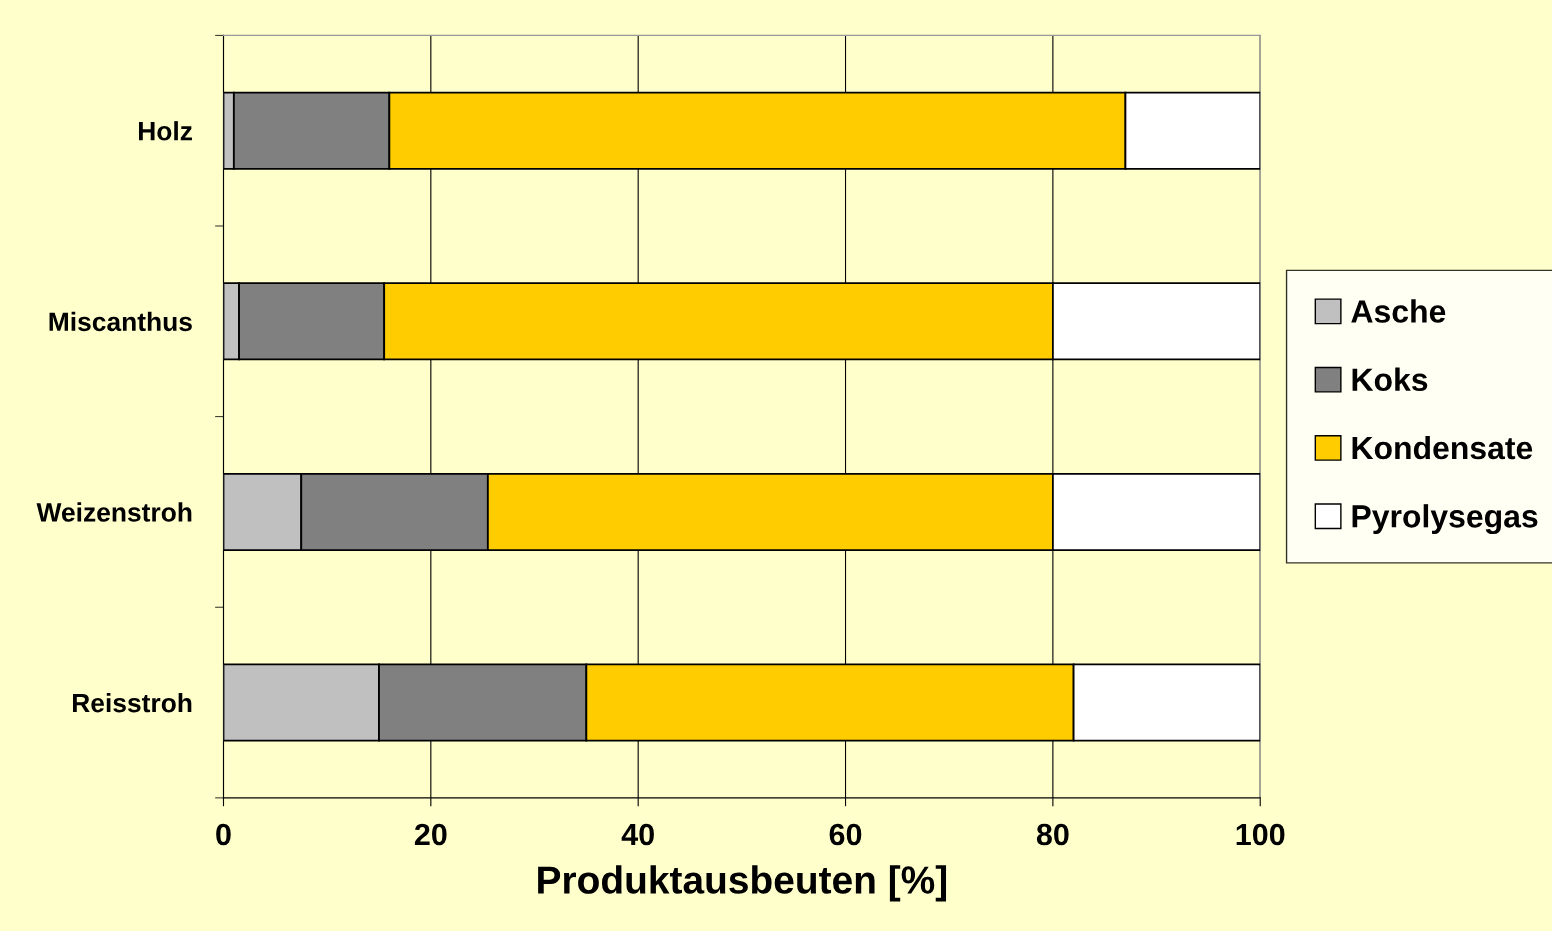 The height and width of the screenshot is (931, 1552). I want to click on y-tick-label: Holz, so click(165, 131).